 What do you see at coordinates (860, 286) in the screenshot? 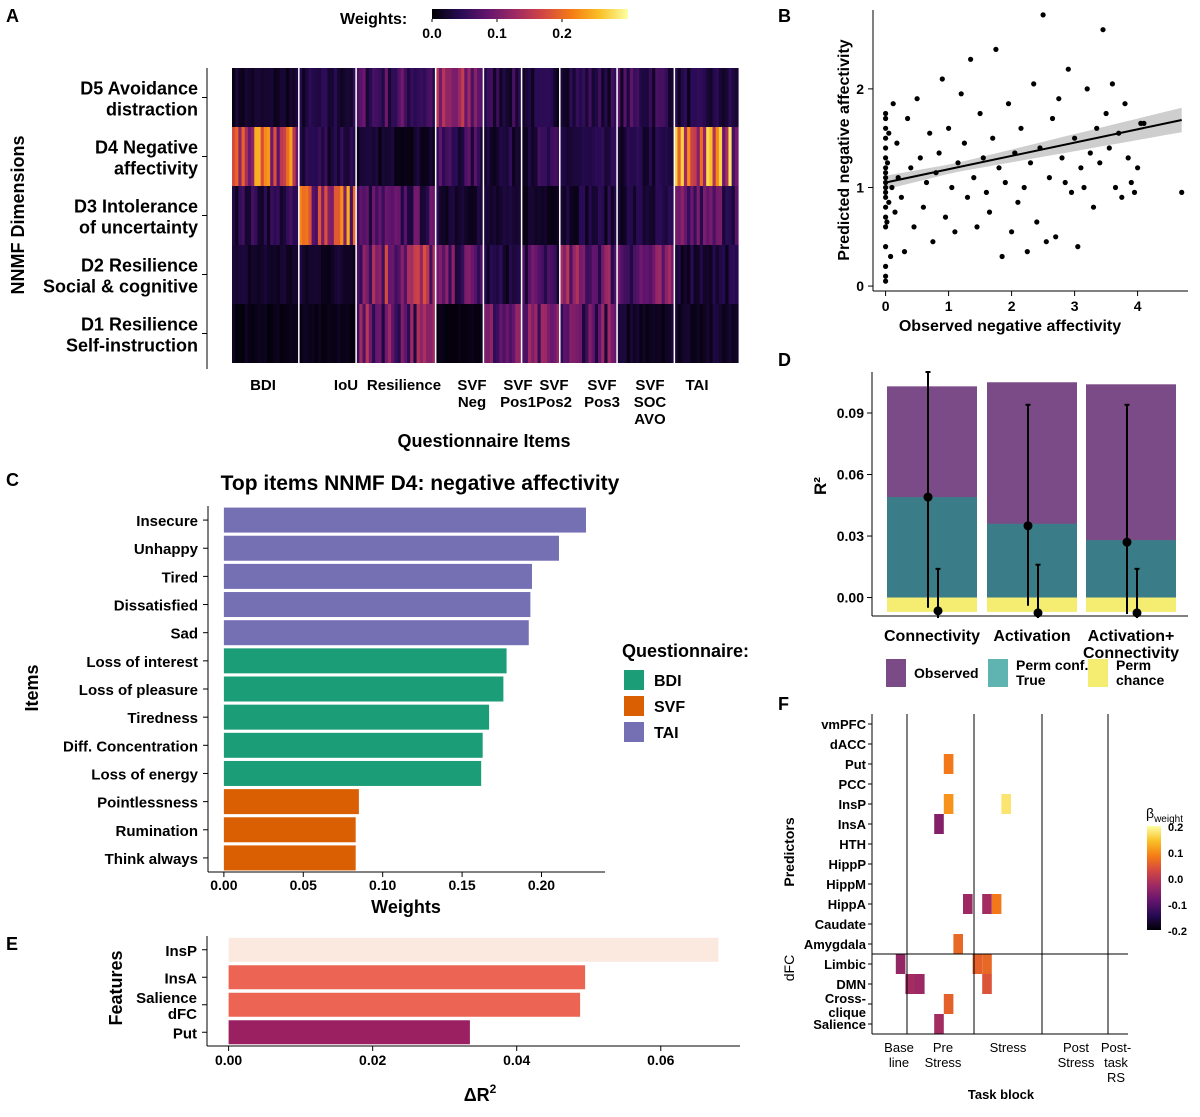
I see `y-tick-label: 0` at bounding box center [860, 286].